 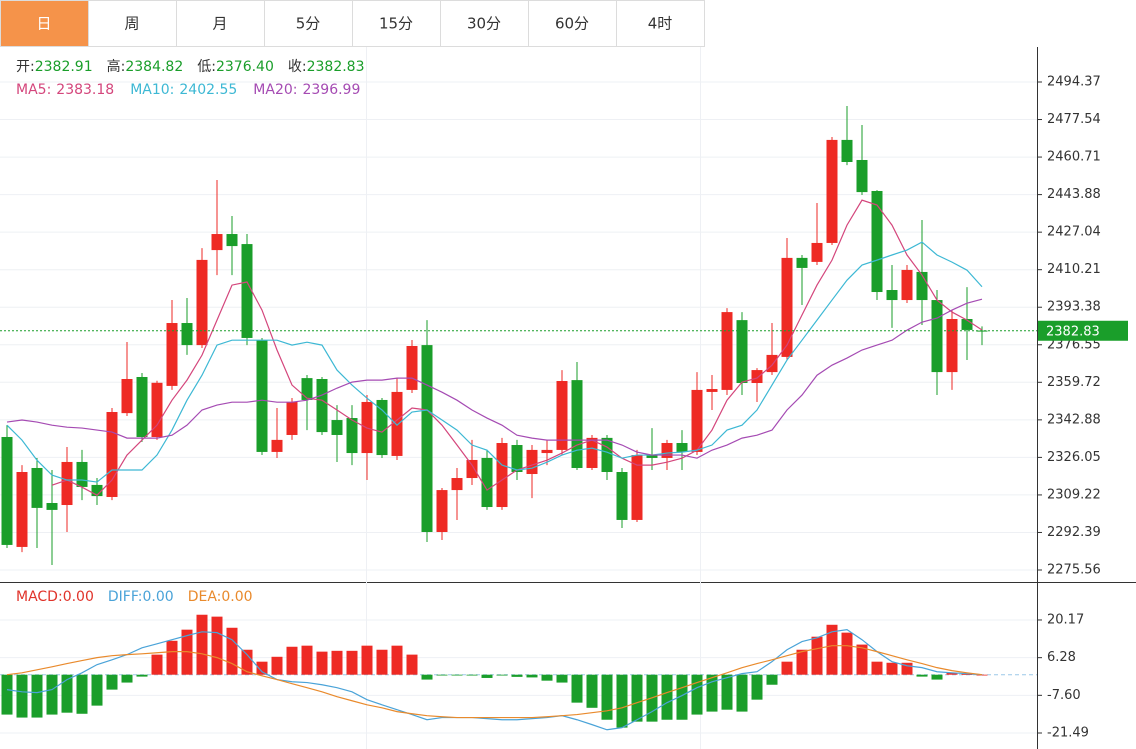 What do you see at coordinates (396, 24) in the screenshot?
I see `tab-label: 15分` at bounding box center [396, 24].